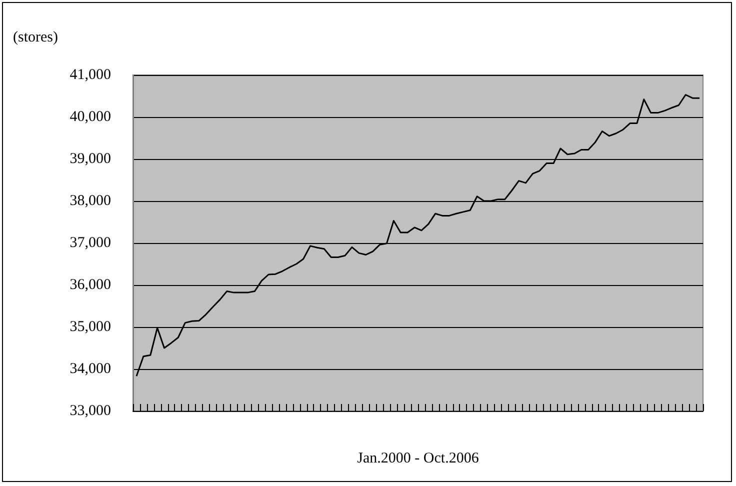 This screenshot has height=486, width=736. Describe the element at coordinates (90, 327) in the screenshot. I see `y-tick-label: 35,000` at that location.